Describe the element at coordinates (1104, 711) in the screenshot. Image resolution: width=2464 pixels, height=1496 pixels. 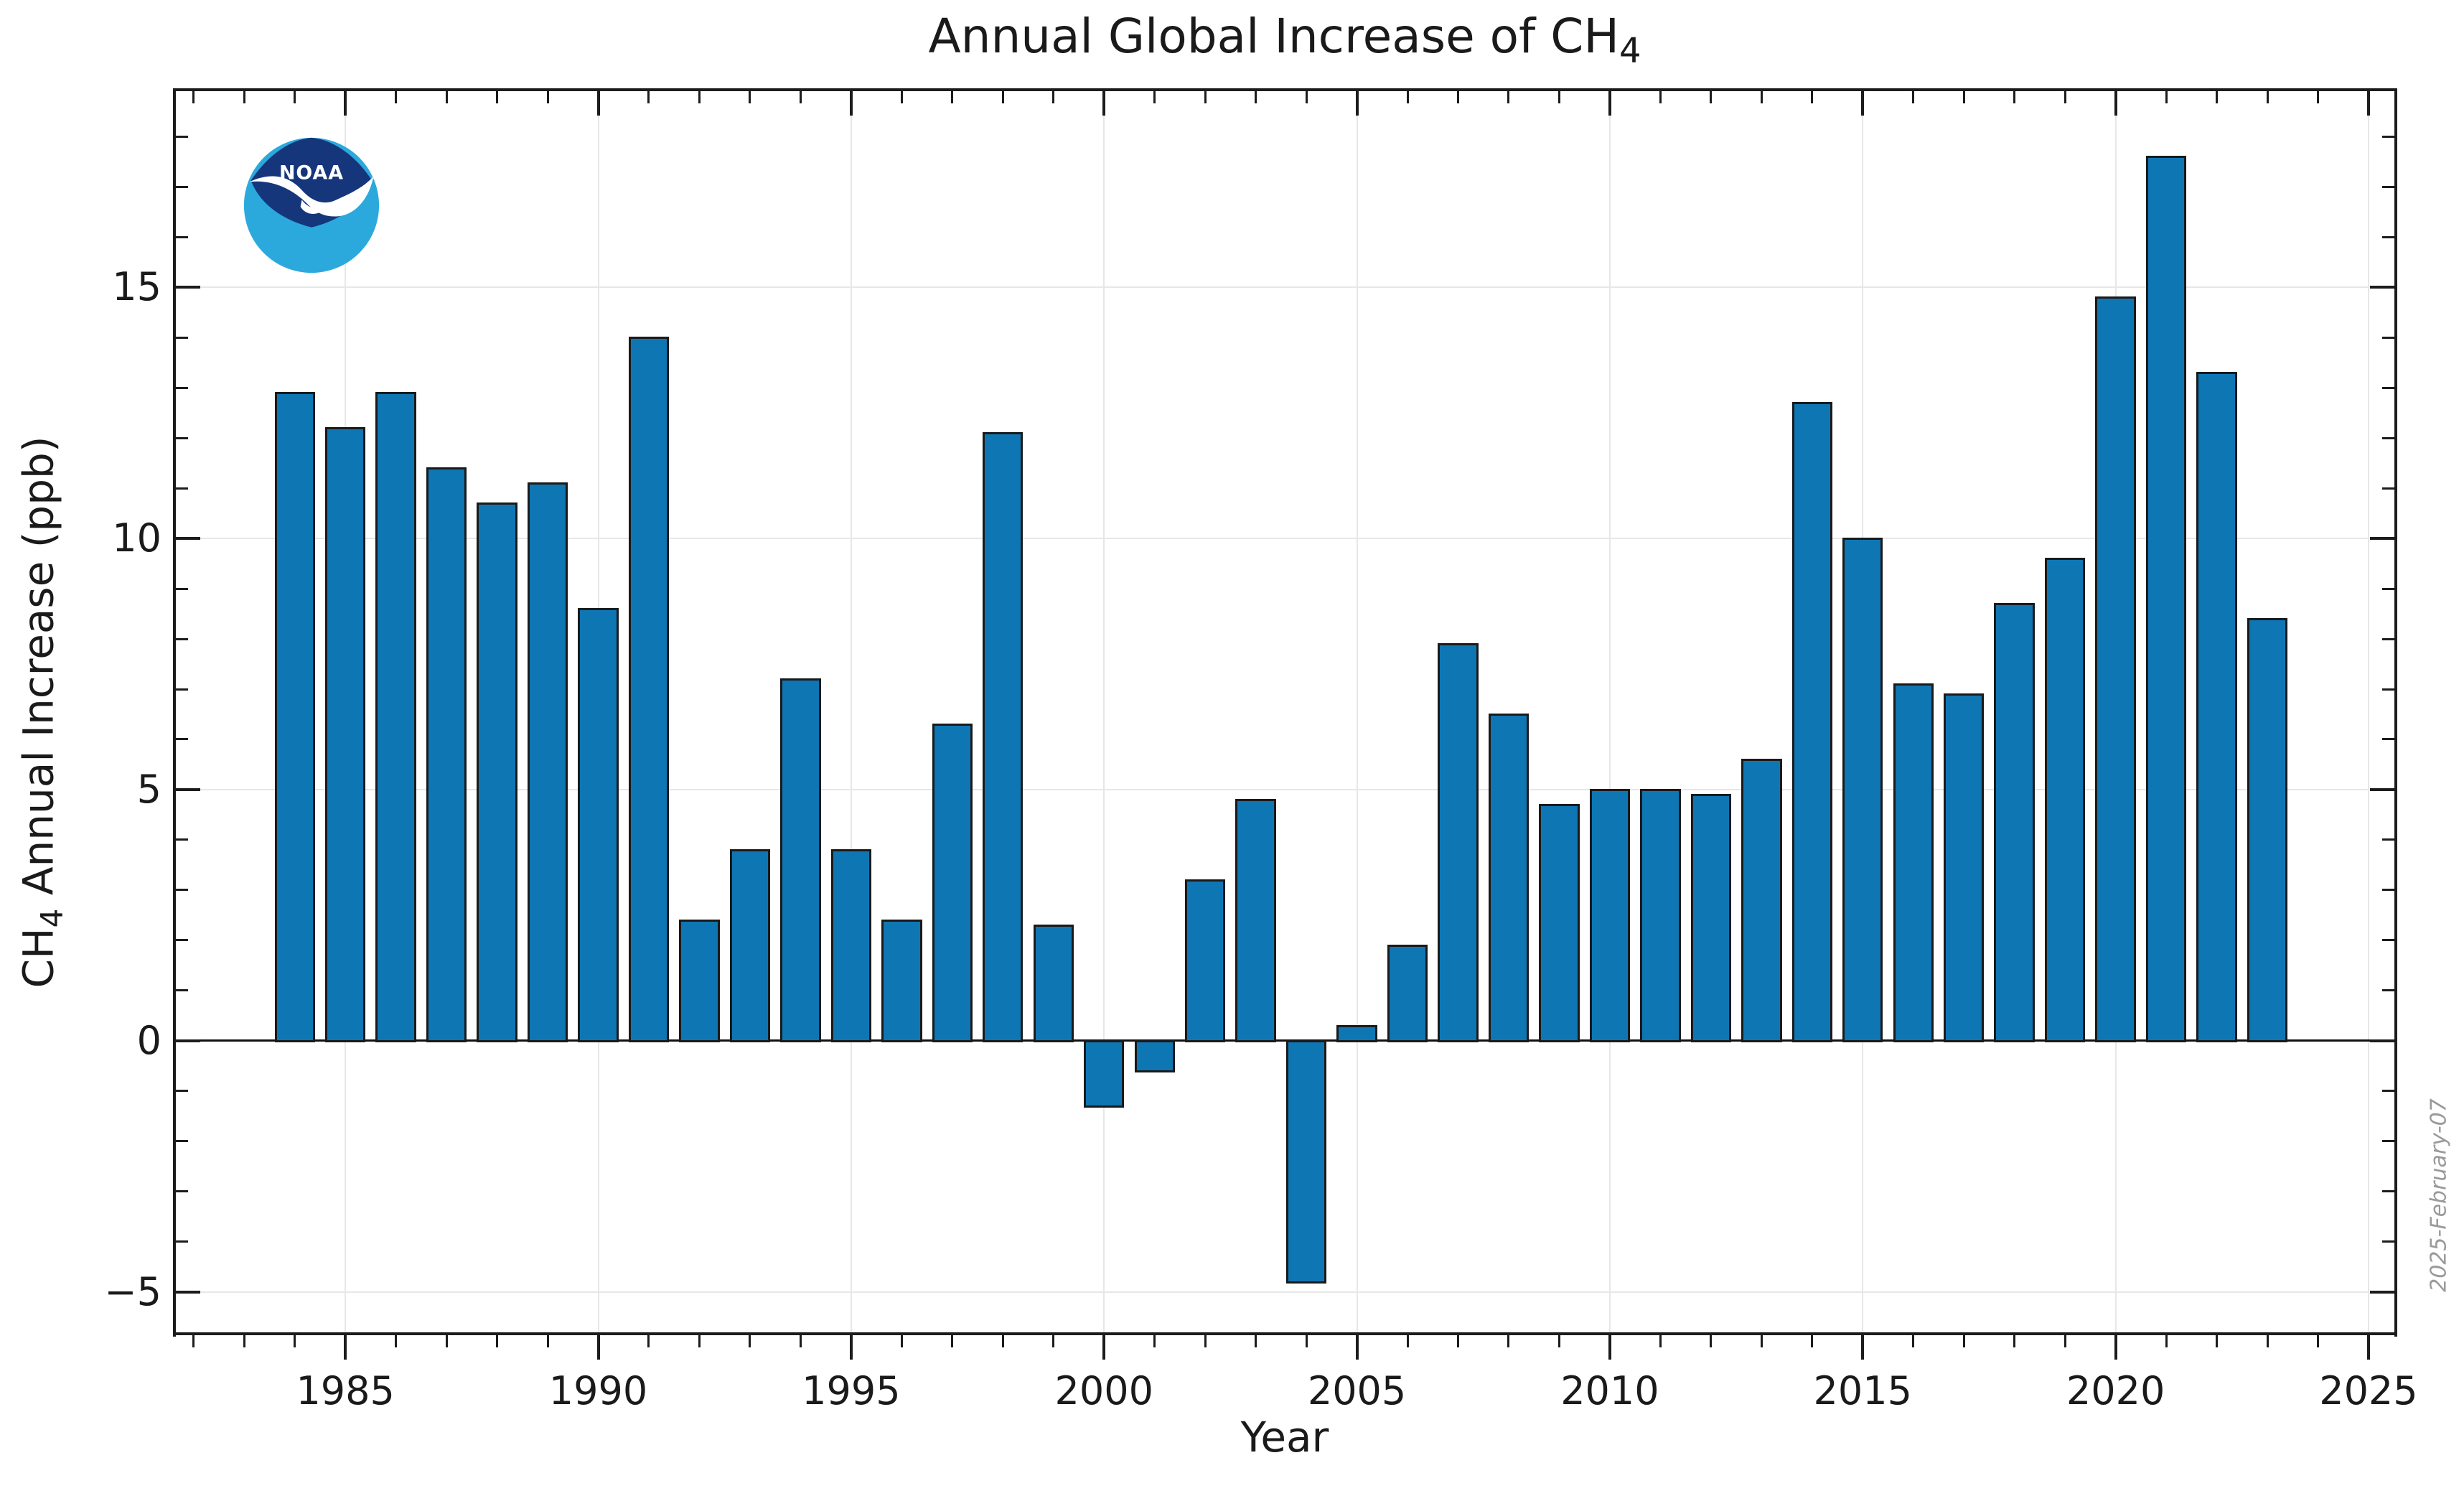
I see `gridline-x-2000` at that location.